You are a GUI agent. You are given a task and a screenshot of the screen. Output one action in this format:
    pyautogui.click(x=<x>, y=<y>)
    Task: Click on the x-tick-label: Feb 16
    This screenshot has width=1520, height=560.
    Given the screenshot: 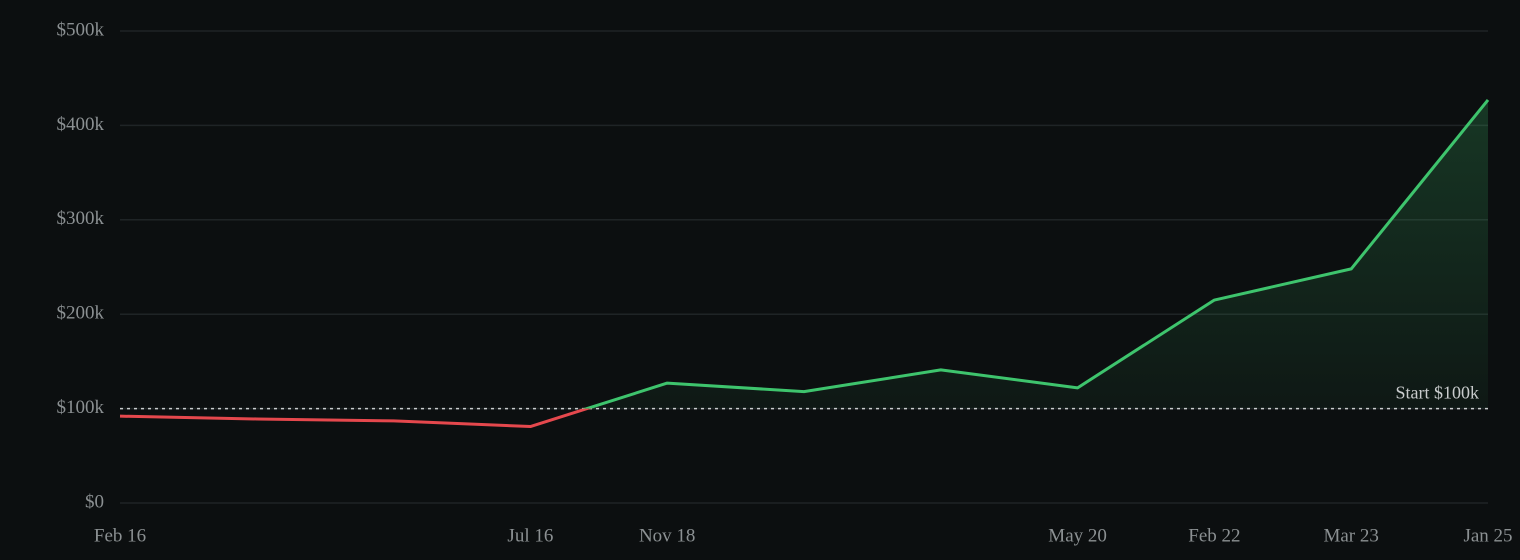 What is the action you would take?
    pyautogui.click(x=120, y=535)
    